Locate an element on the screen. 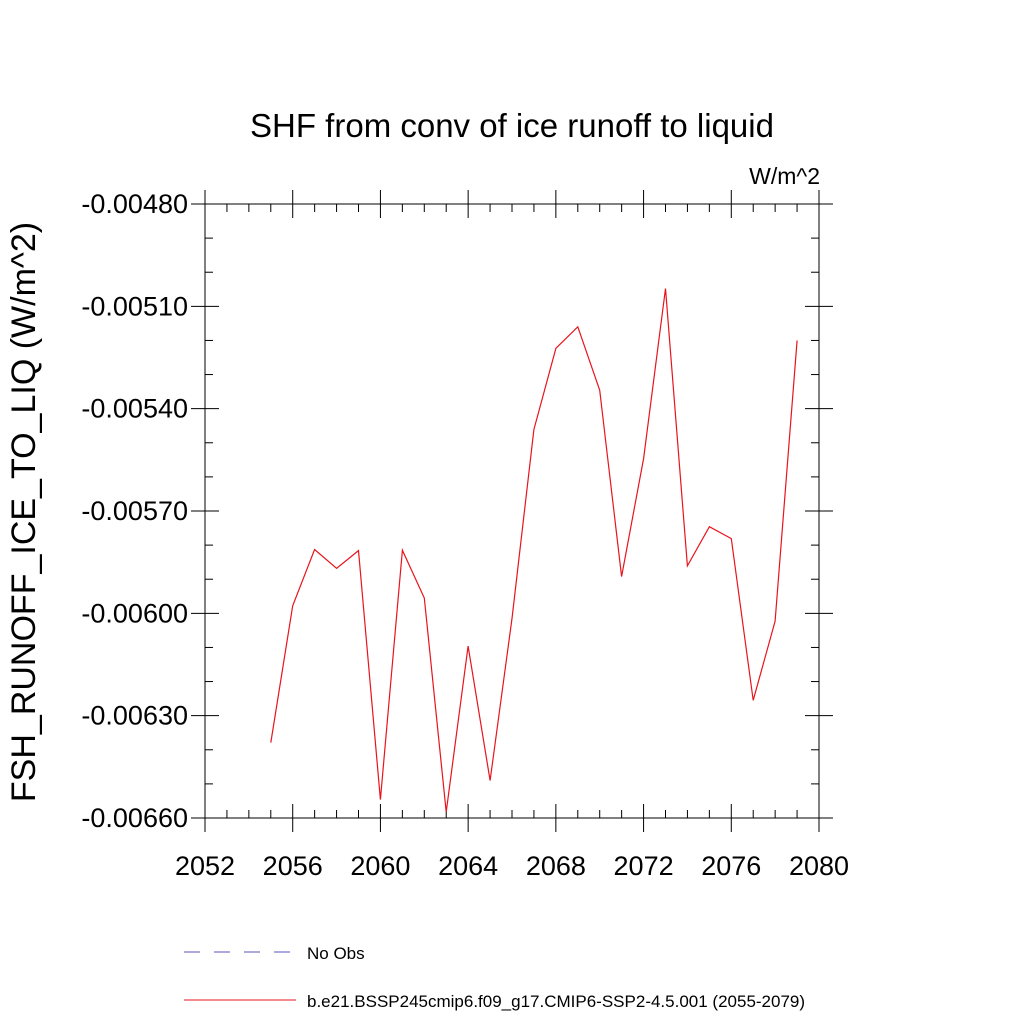 This screenshot has width=1024, height=1024. y-tick-label: -0.00540 is located at coordinates (134, 409).